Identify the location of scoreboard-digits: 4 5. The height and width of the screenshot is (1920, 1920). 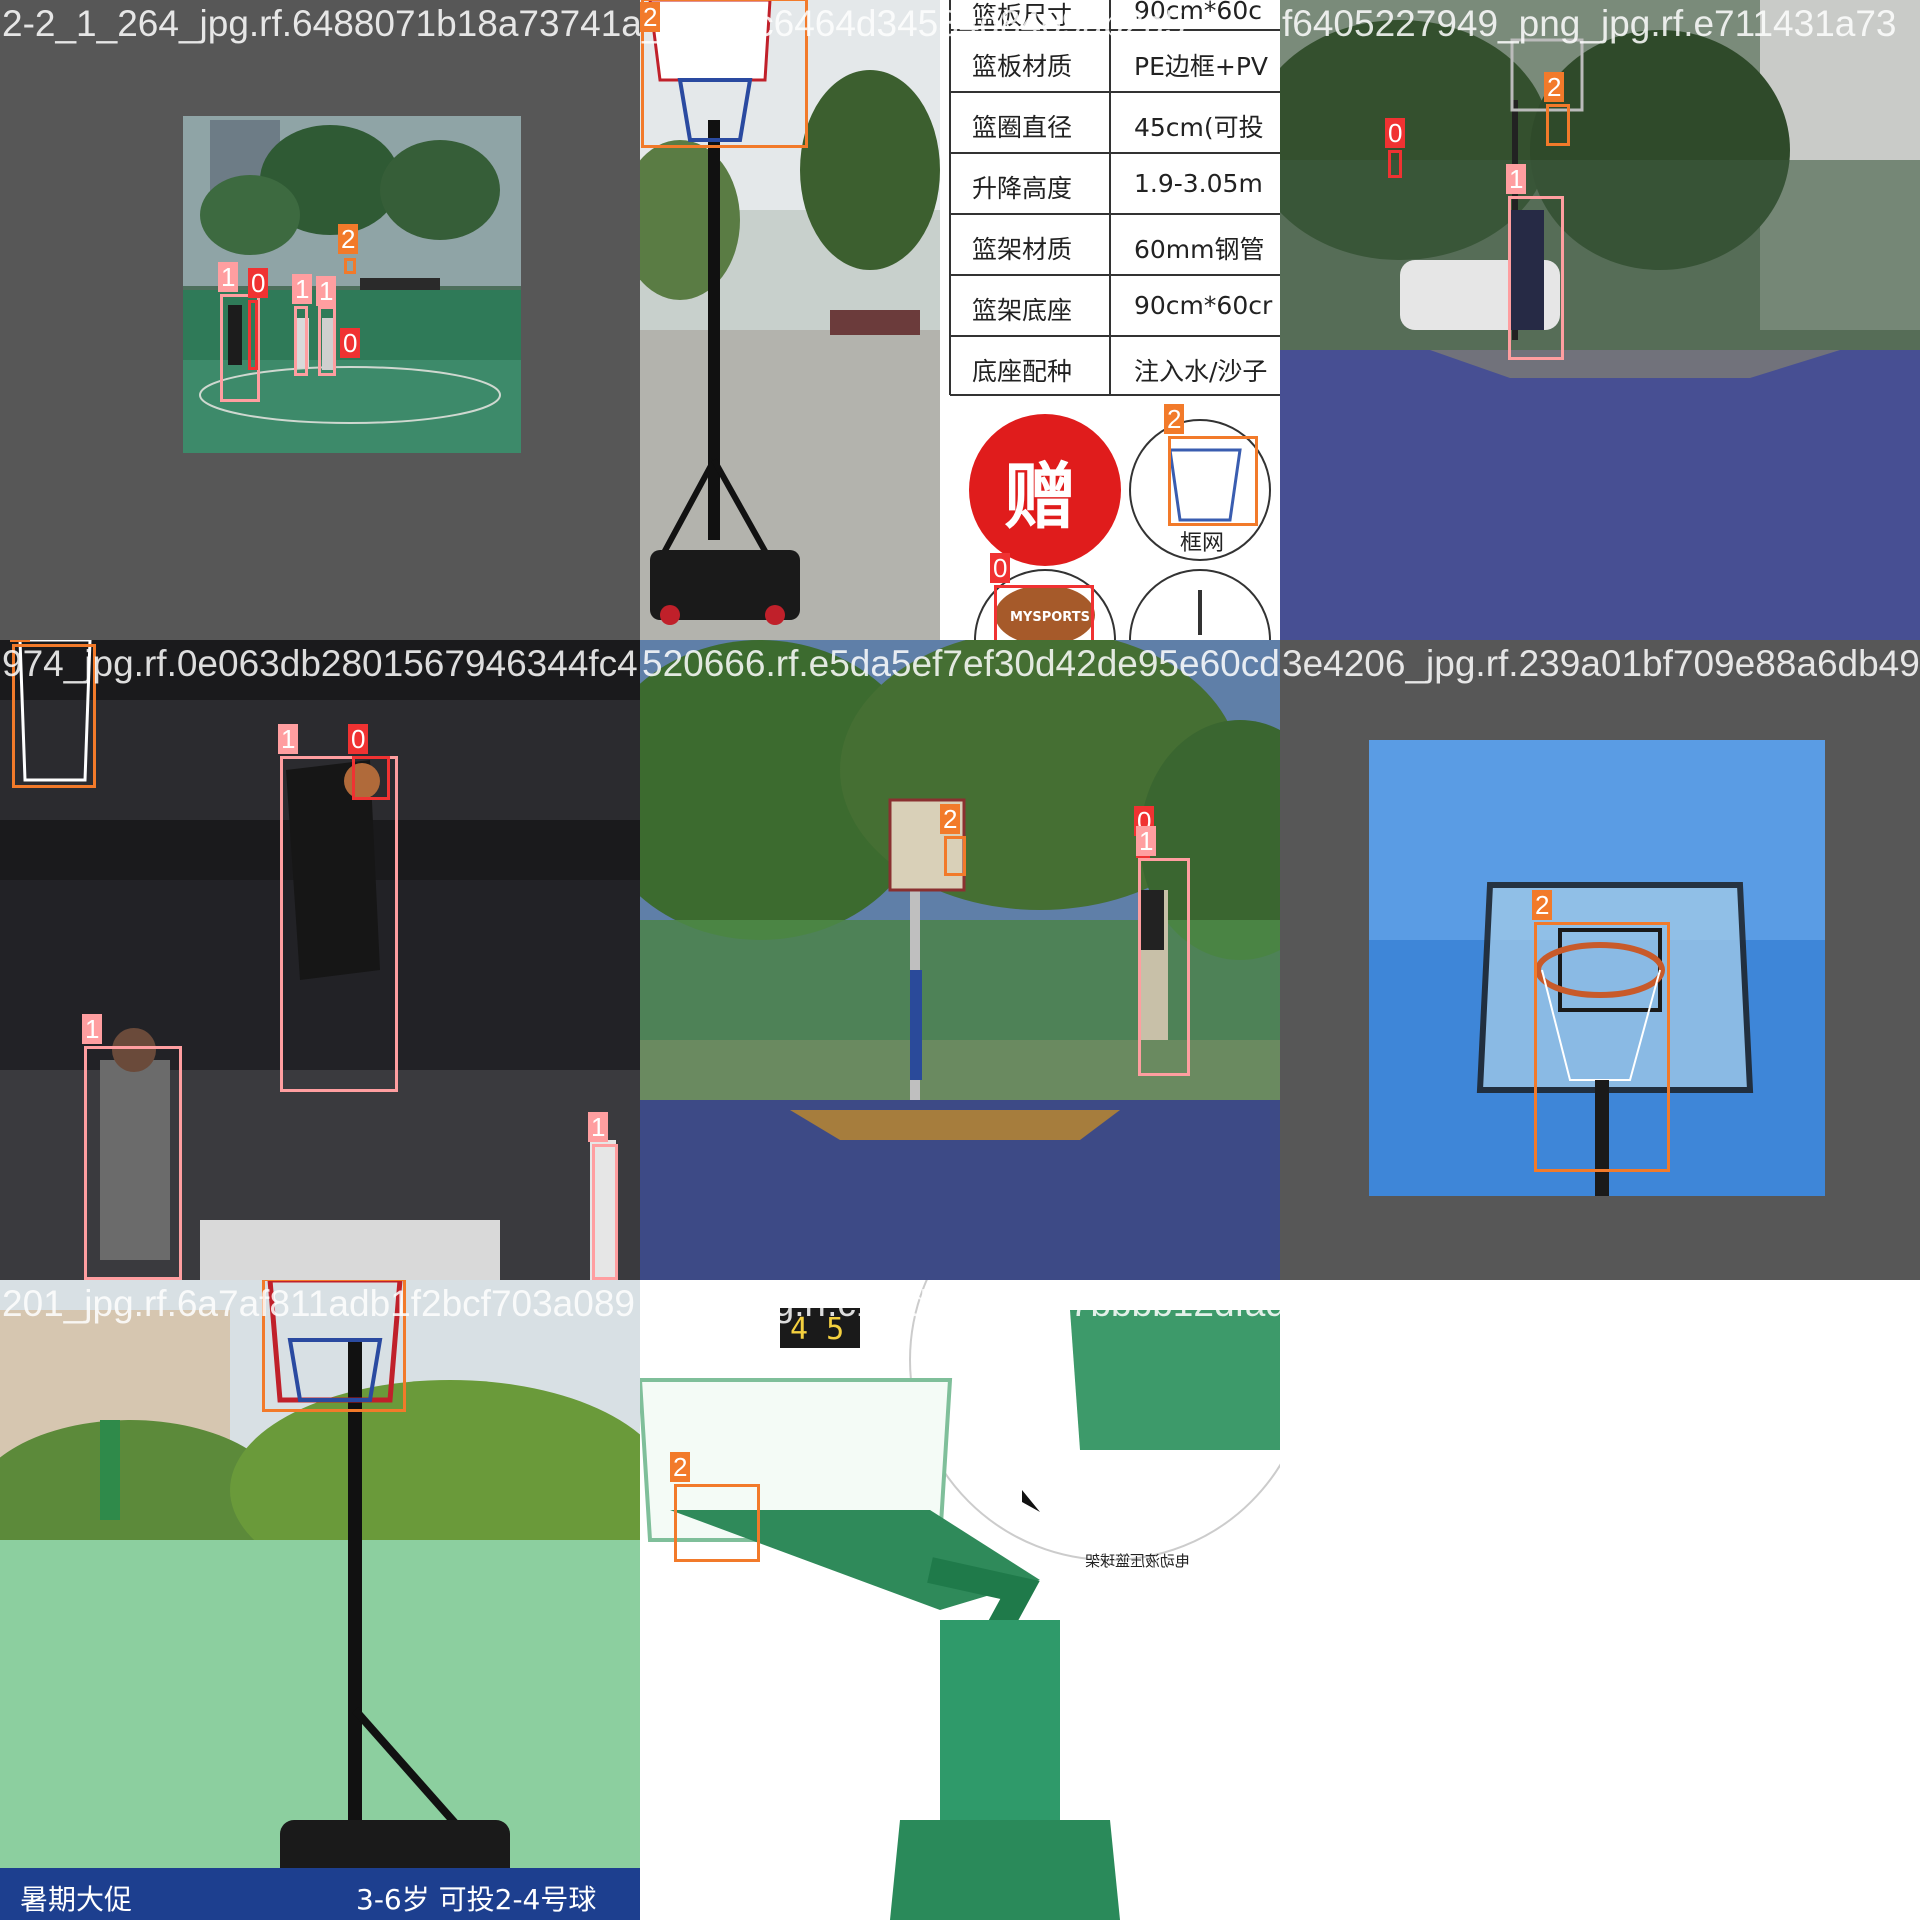
(817, 1329).